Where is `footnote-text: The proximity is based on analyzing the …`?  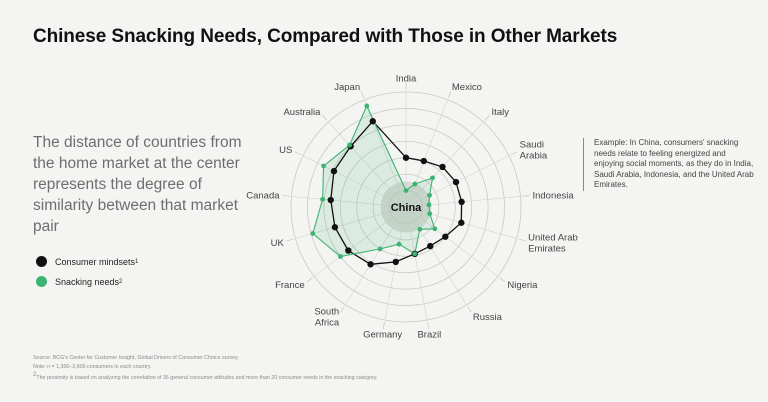
footnote-text: The proximity is based on analyzing the … is located at coordinates (207, 377).